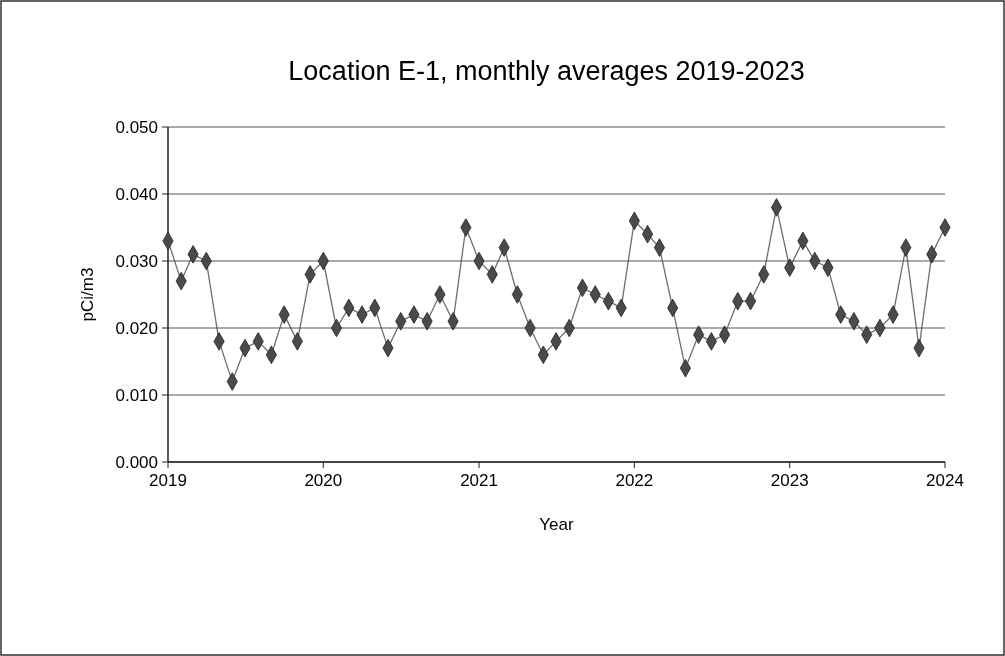 The height and width of the screenshot is (656, 1005). Describe the element at coordinates (136, 328) in the screenshot. I see `y-tick-label: 0.020` at that location.